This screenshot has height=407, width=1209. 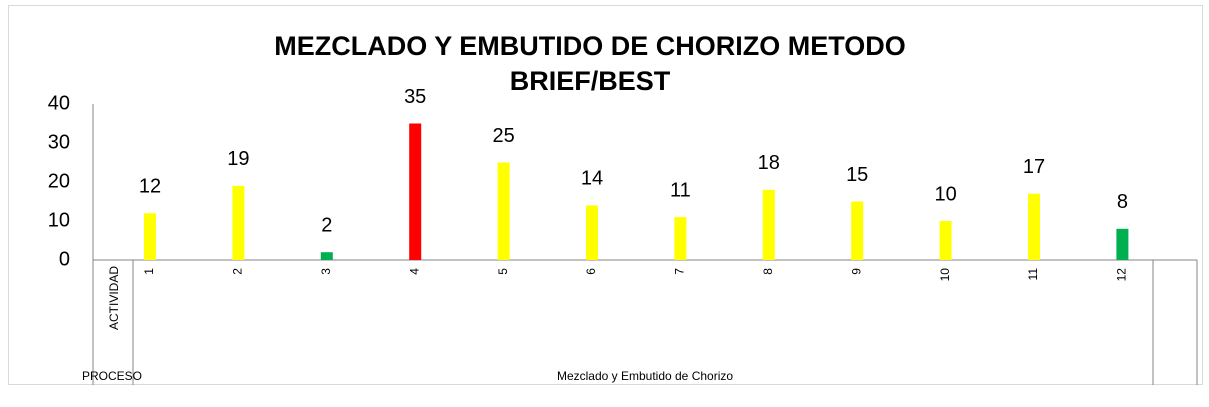 I want to click on data-label: 8, so click(x=1122, y=202).